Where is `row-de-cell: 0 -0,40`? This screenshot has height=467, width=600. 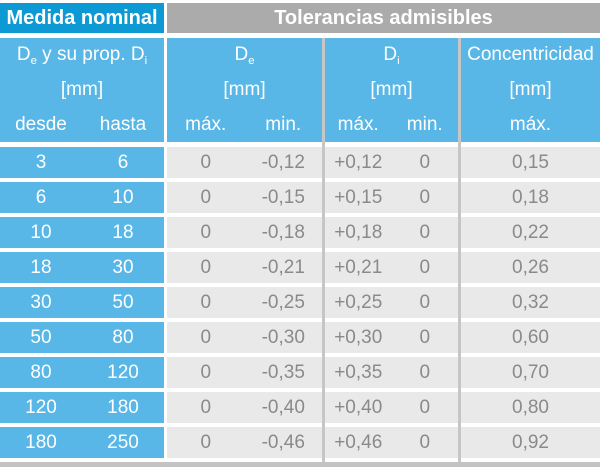
row-de-cell: 0 -0,40 is located at coordinates (244, 407).